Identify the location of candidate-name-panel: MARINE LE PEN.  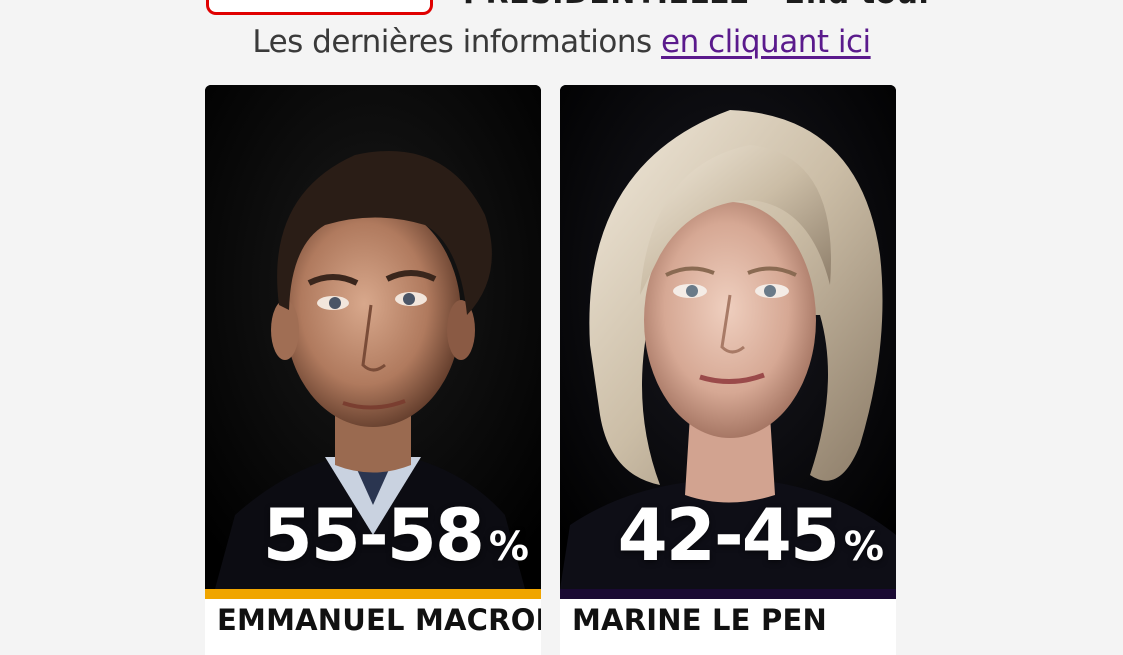
(728, 627).